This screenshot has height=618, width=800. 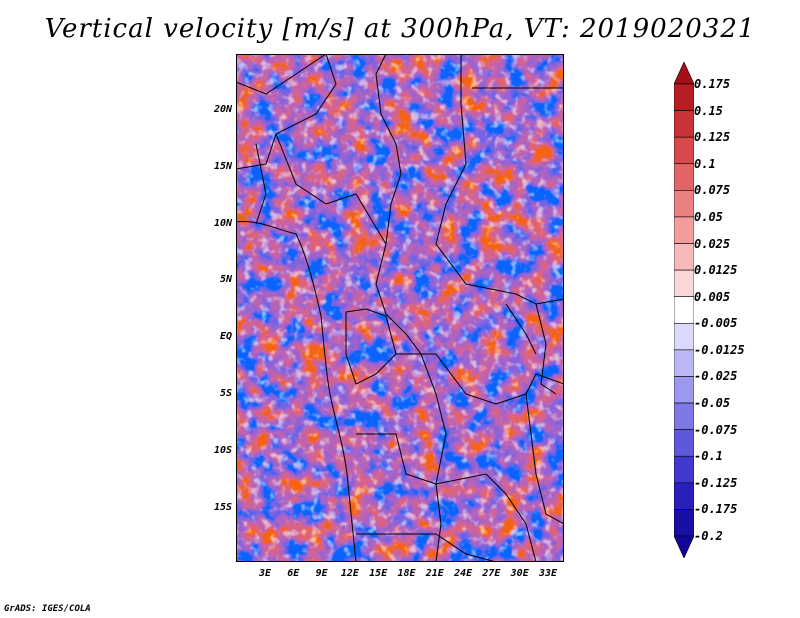 What do you see at coordinates (712, 84) in the screenshot?
I see `colorbar-label: 0.175` at bounding box center [712, 84].